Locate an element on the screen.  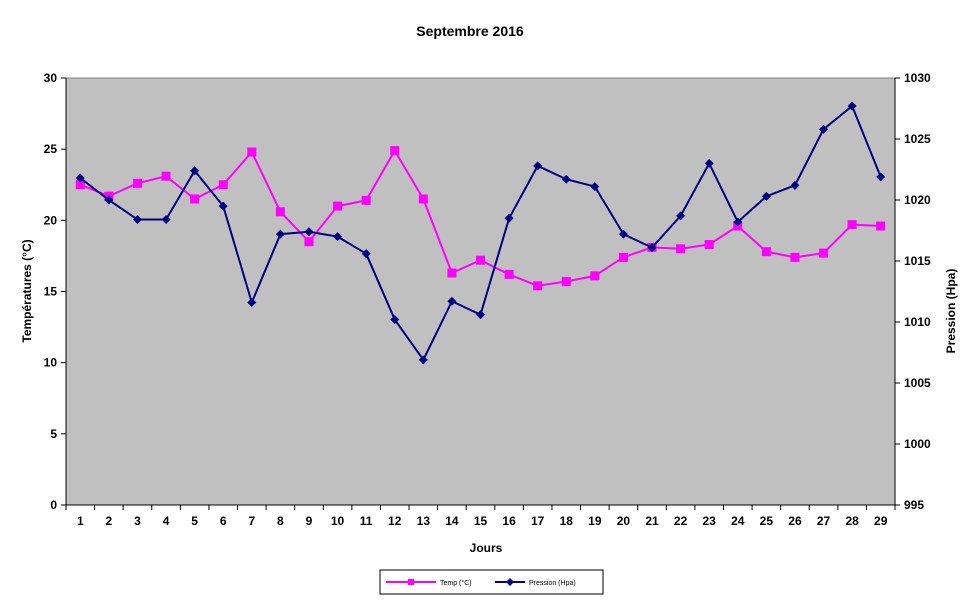
left-tick-label: 10 is located at coordinates (51, 363).